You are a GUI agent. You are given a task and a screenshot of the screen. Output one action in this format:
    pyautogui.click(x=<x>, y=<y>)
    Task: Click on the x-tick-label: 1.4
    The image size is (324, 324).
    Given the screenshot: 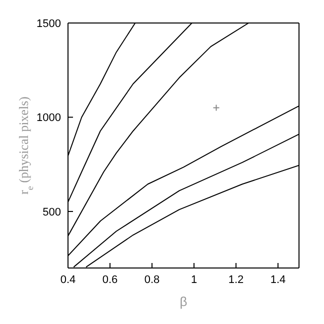 What is the action you would take?
    pyautogui.click(x=278, y=280)
    